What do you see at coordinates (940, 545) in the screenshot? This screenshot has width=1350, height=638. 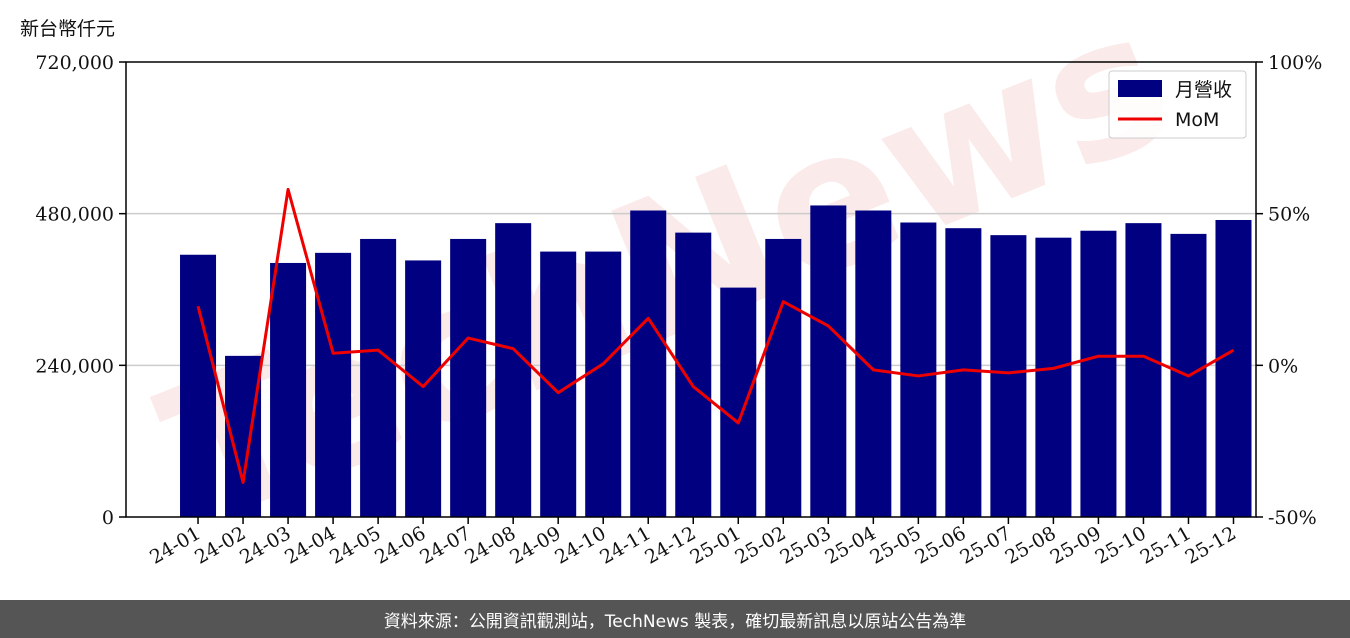 I see `x-tick-label: 25-06` at bounding box center [940, 545].